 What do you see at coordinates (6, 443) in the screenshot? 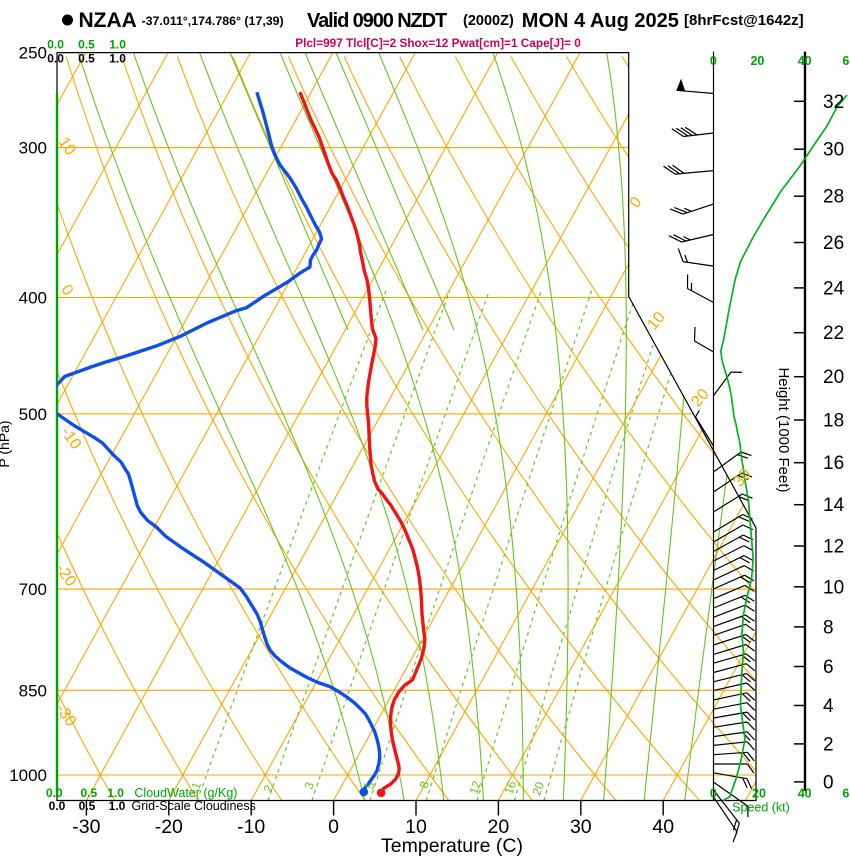
I see `svg-text: P (hPa)` at bounding box center [6, 443].